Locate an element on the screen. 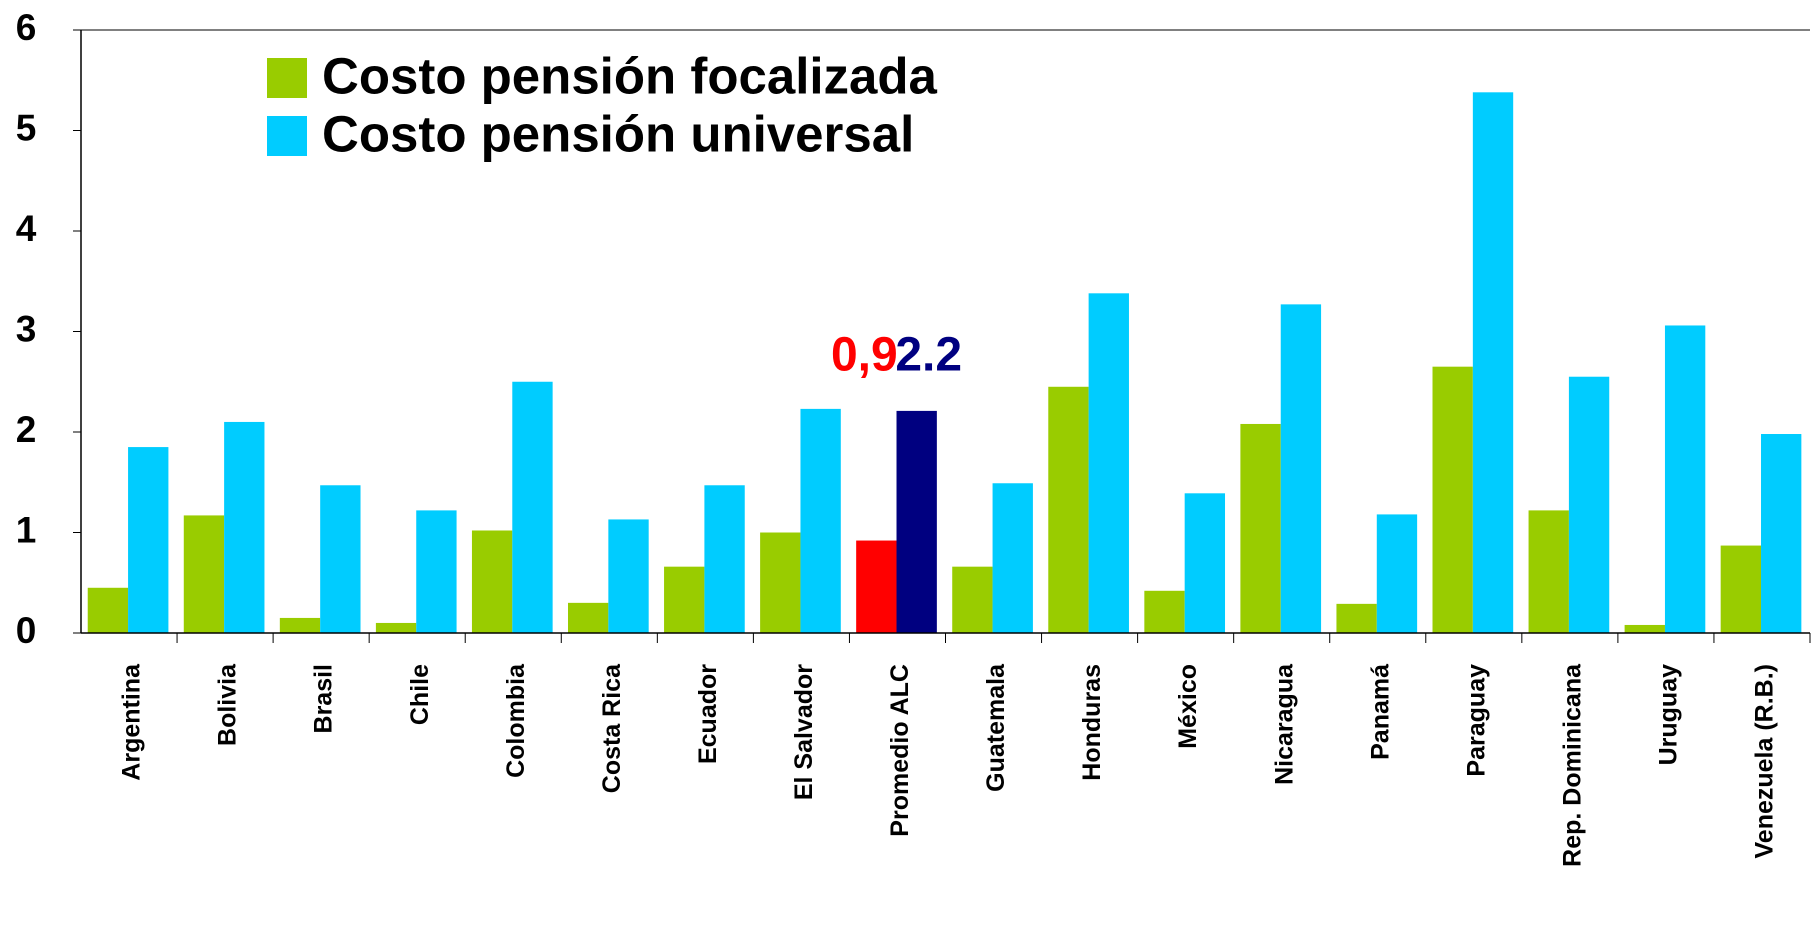 The width and height of the screenshot is (1817, 936). y-tick-label: 5 is located at coordinates (26, 127).